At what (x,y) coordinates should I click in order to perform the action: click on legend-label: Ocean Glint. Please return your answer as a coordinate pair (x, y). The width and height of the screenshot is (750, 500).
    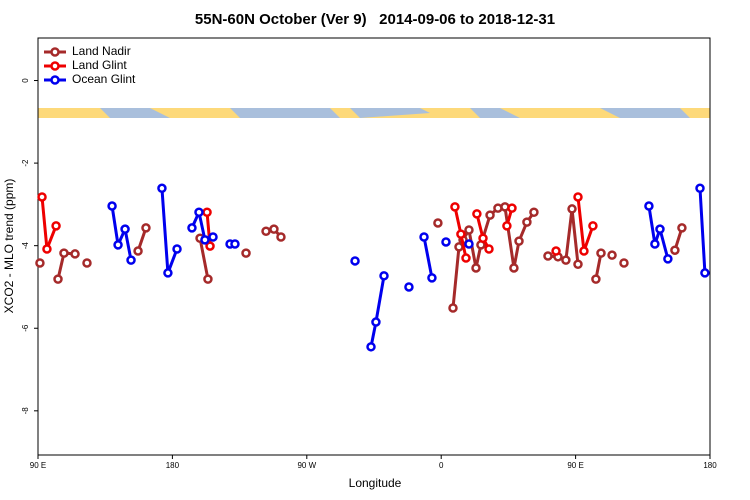
    Looking at the image, I should click on (104, 79).